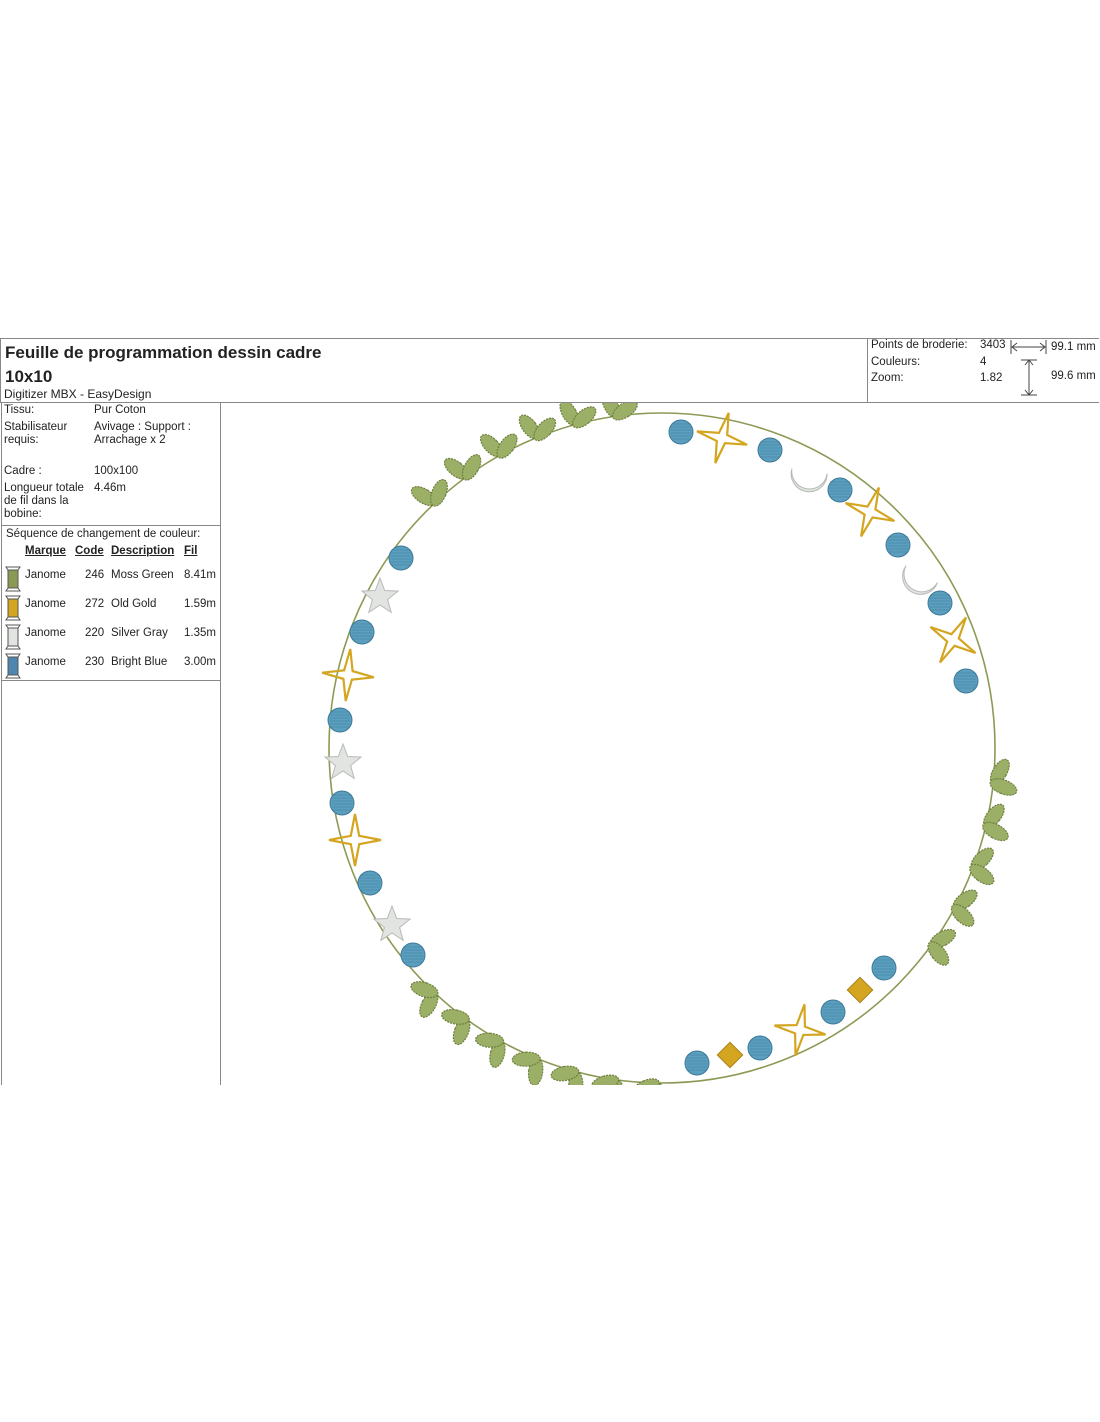  What do you see at coordinates (116, 471) in the screenshot?
I see `frame-value: 100x100` at bounding box center [116, 471].